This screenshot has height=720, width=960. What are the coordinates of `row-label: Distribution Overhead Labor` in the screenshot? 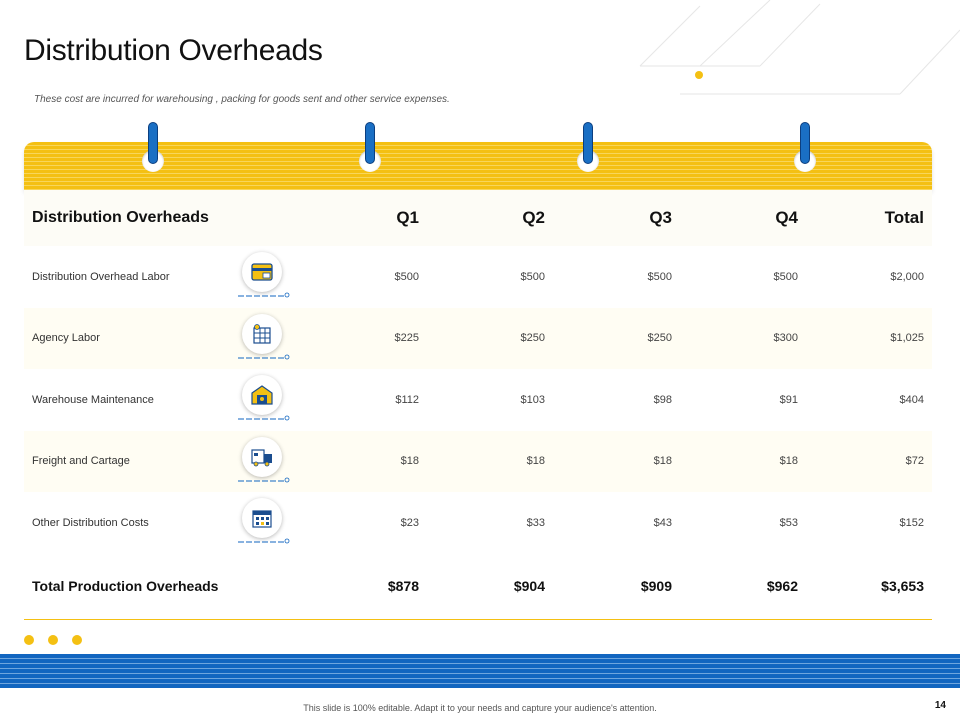 It's located at (101, 276).